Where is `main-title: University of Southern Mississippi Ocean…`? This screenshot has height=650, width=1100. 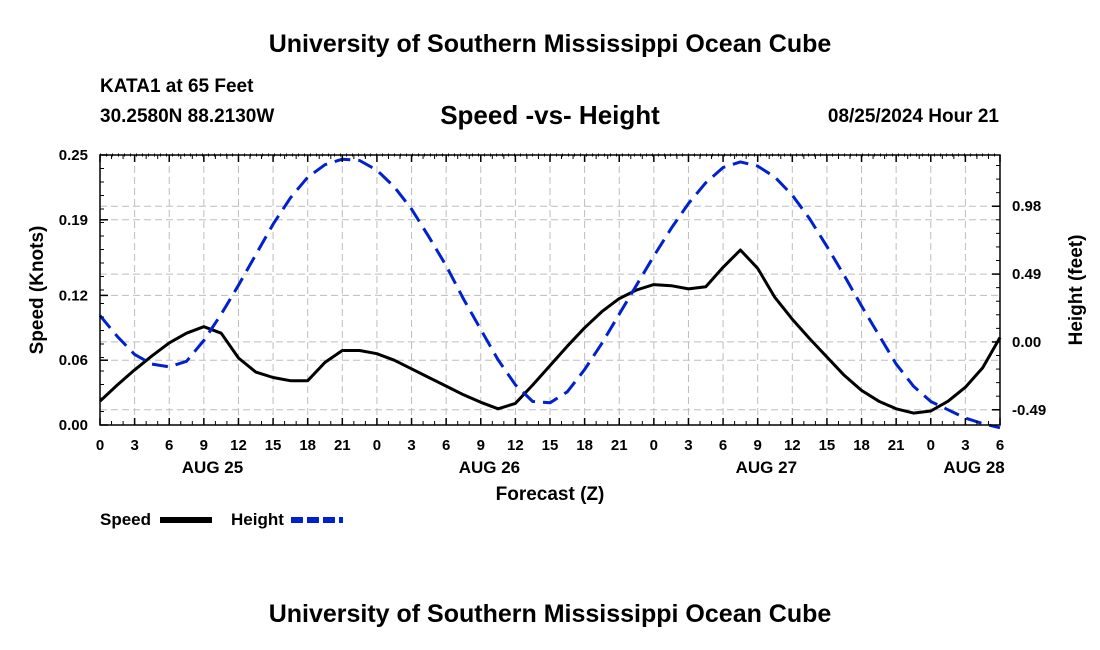 main-title: University of Southern Mississippi Ocean… is located at coordinates (550, 44).